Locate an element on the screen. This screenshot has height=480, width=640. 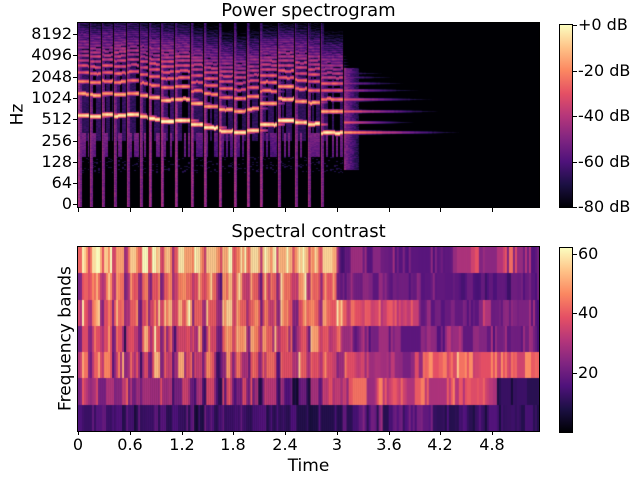
colorbar-tick-label: -60 dB is located at coordinates (604, 161).